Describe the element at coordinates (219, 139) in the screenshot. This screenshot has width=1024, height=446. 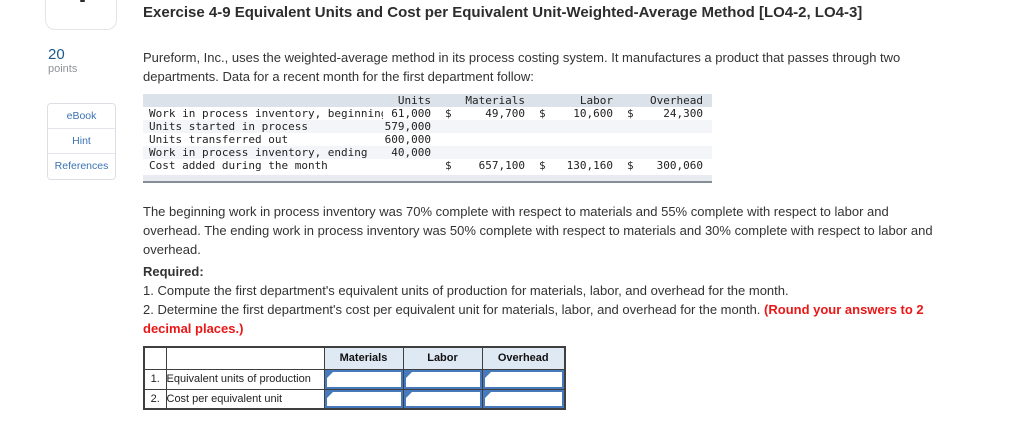
I see `row-label: Units transferred out` at that location.